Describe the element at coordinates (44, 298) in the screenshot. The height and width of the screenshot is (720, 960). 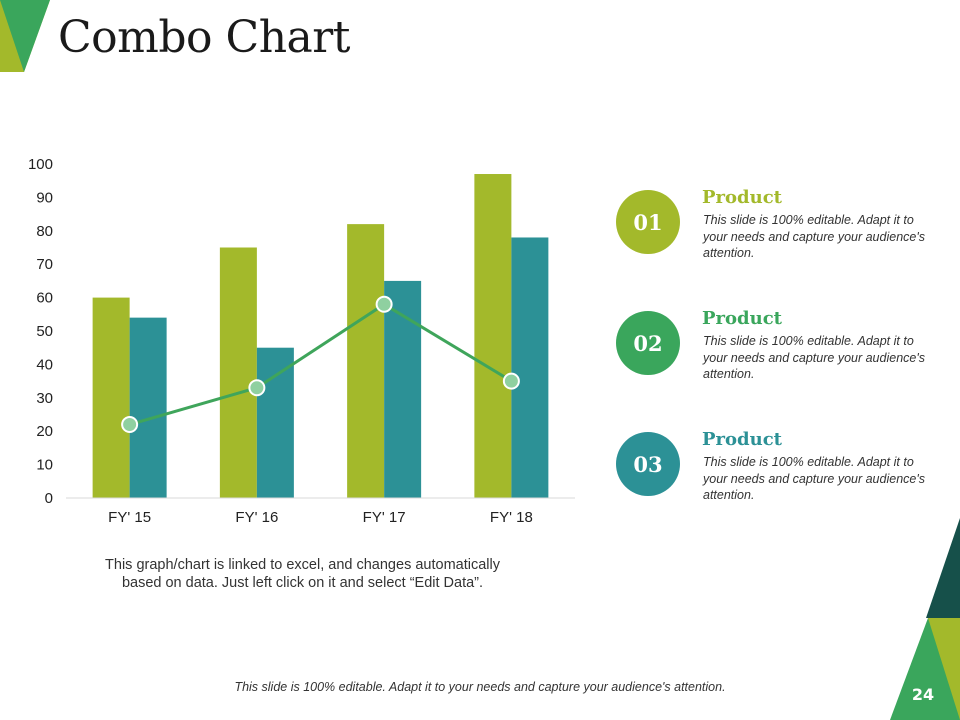
I see `y-tick-label: 60` at that location.